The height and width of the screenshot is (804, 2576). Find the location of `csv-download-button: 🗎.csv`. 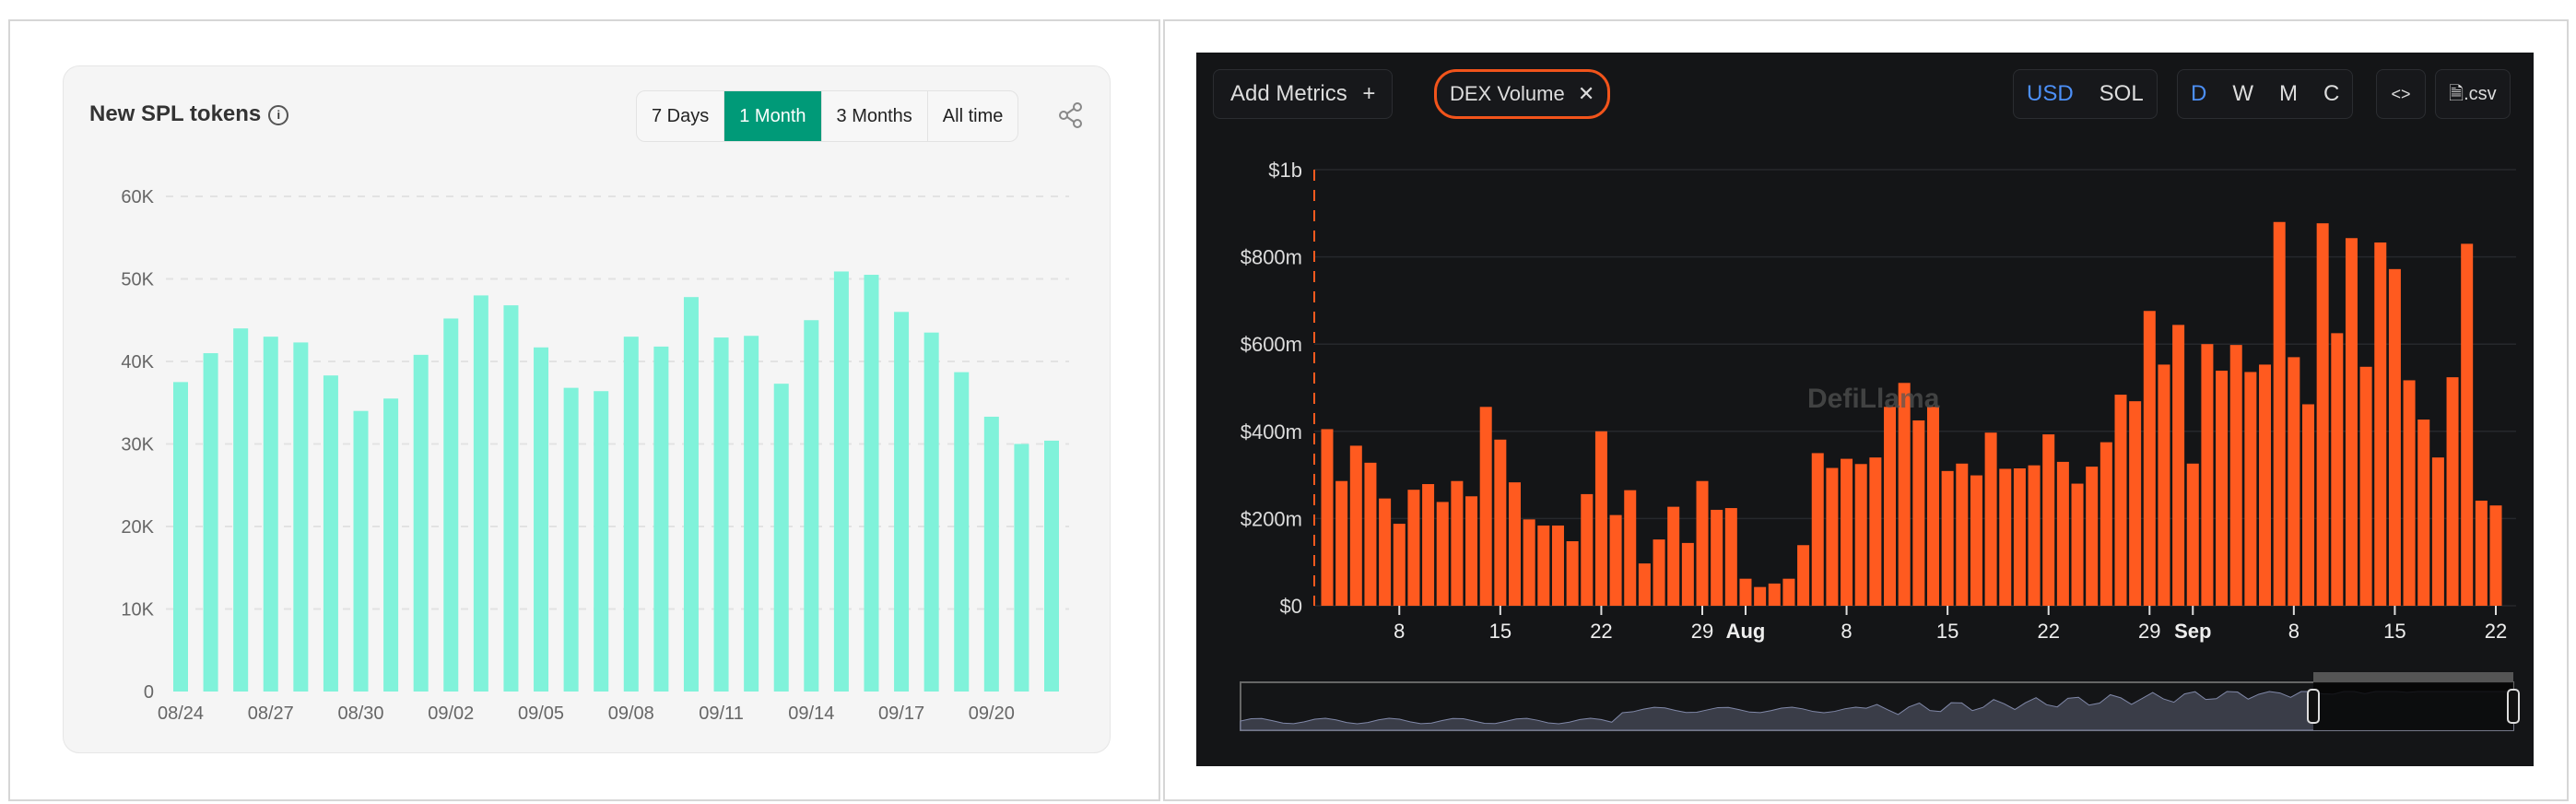

csv-download-button: 🗎.csv is located at coordinates (2473, 94).